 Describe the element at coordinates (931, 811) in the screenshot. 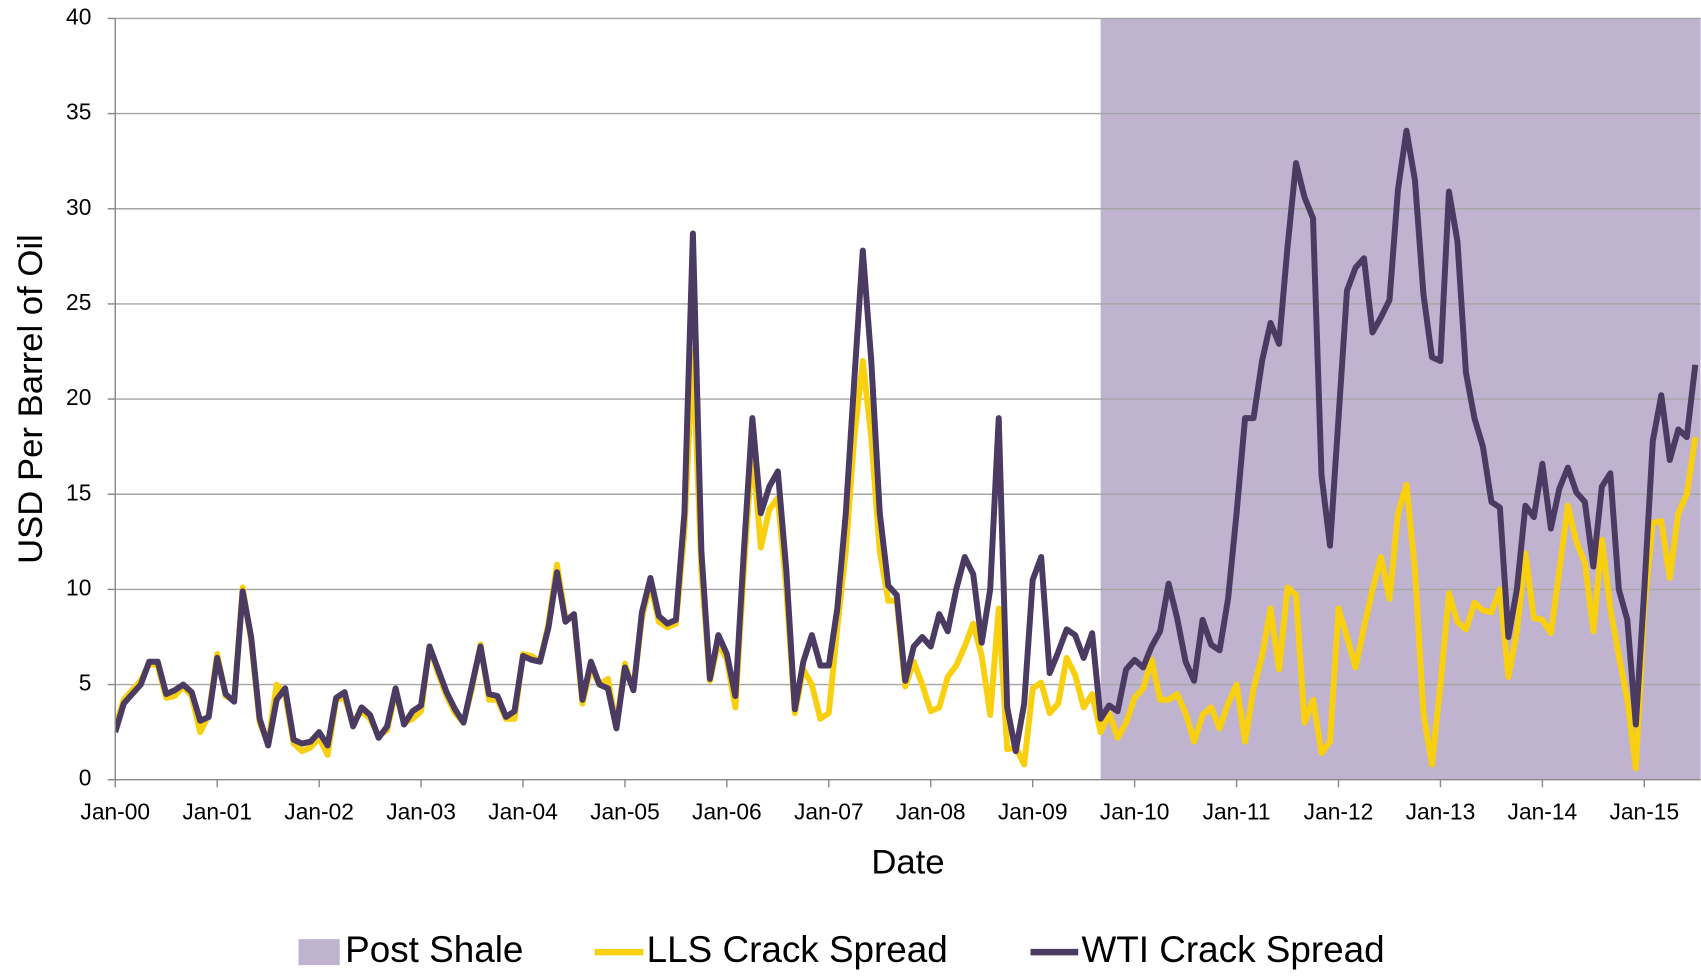

I see `x-tick-label: Jan-08` at that location.